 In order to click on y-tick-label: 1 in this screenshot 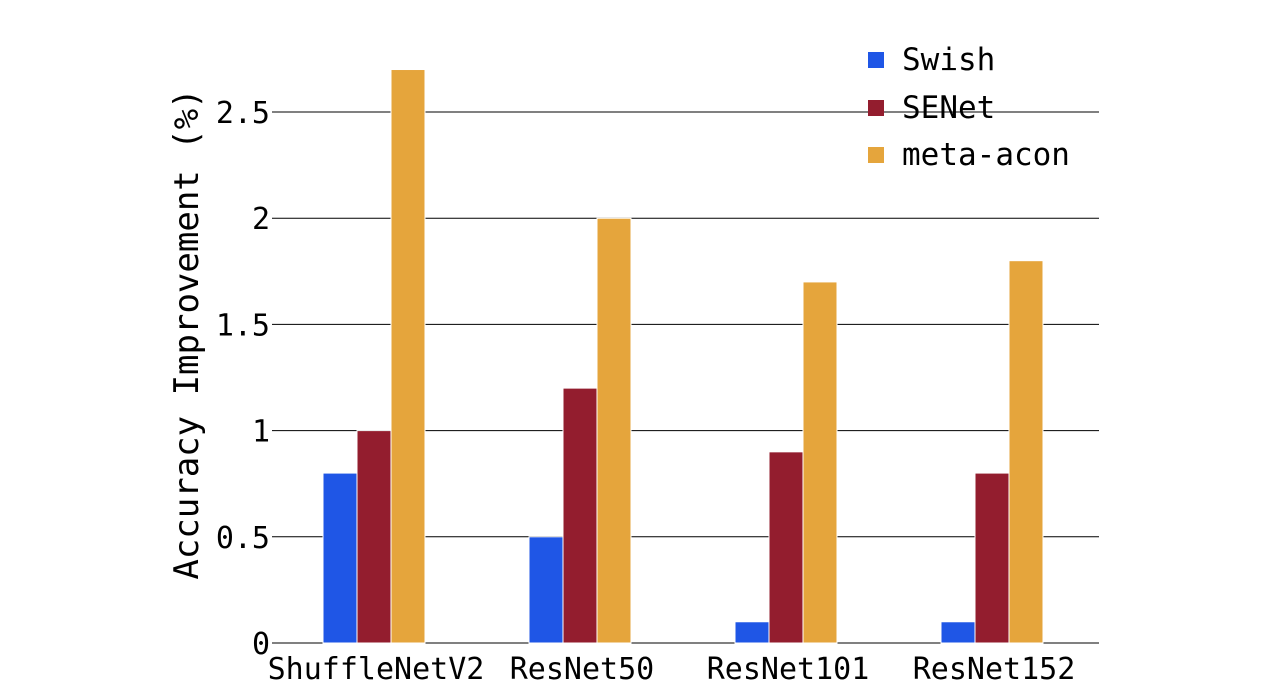, I will do `click(261, 432)`.